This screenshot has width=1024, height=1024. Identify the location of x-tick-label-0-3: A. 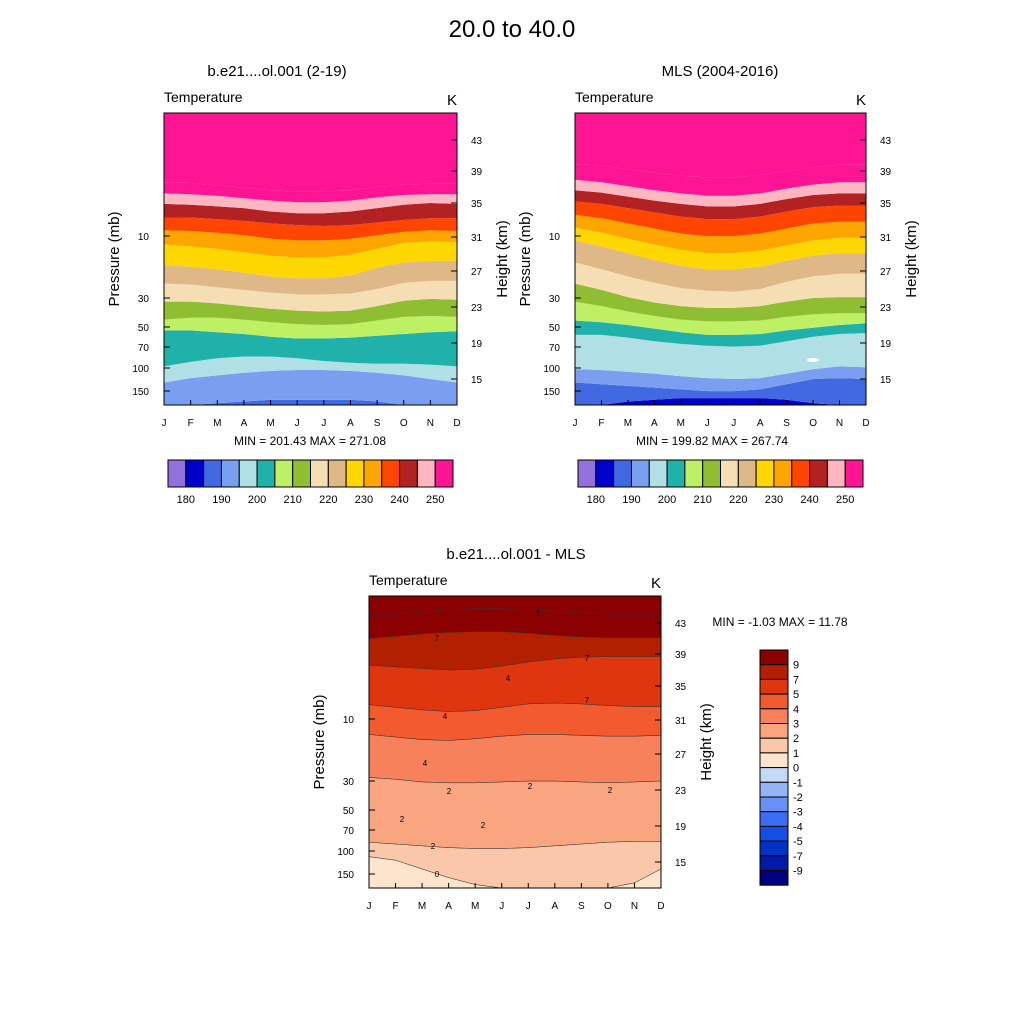
(244, 423).